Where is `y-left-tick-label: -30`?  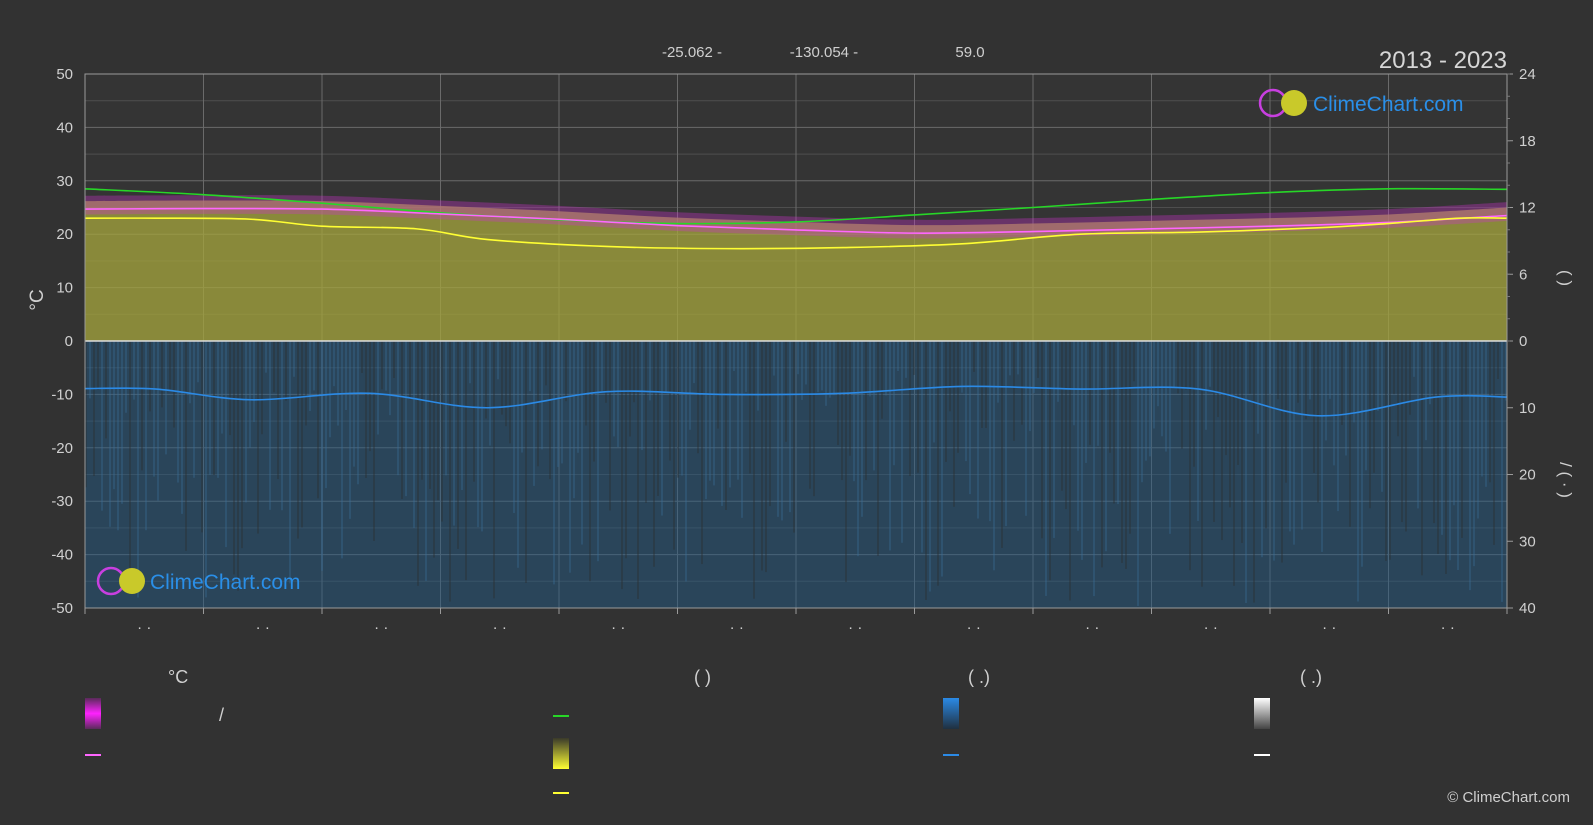
y-left-tick-label: -30 is located at coordinates (62, 501).